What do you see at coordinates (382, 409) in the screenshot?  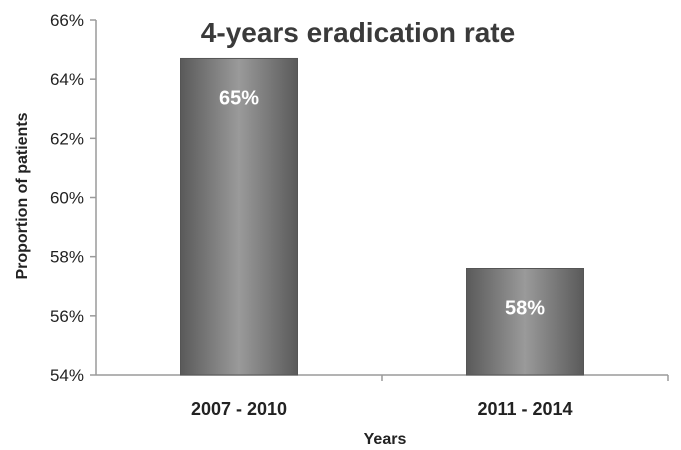 I see `x-axis-labels: 2007 - 2010 2011 - 2014` at bounding box center [382, 409].